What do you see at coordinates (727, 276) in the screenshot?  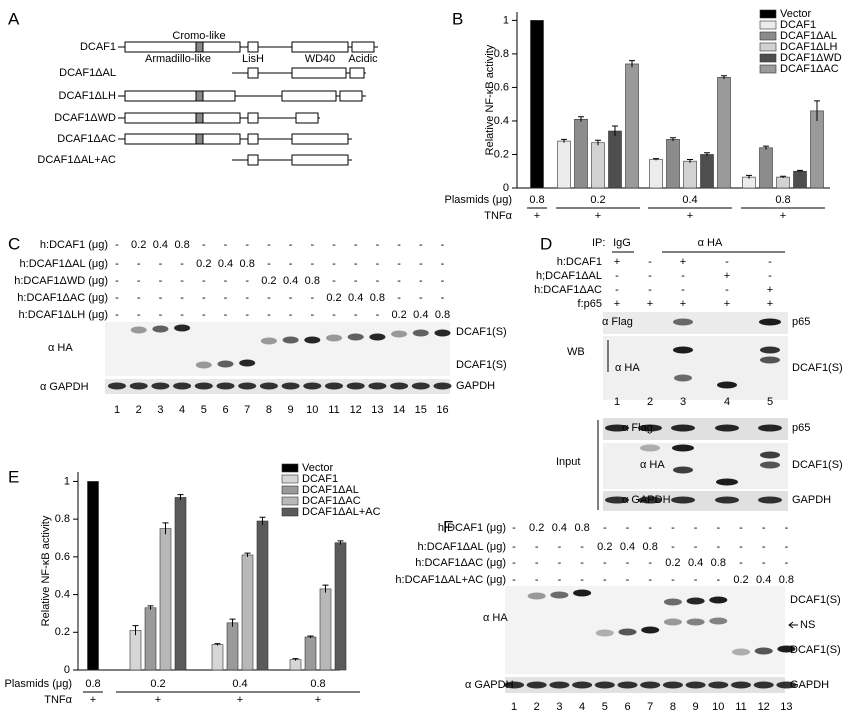 I see `row-cell: +` at bounding box center [727, 276].